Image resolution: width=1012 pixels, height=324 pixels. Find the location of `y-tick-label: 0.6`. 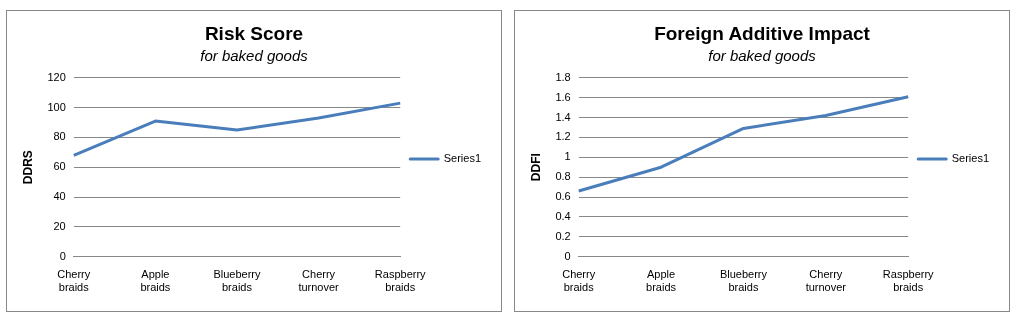

y-tick-label: 0.6 is located at coordinates (563, 196).